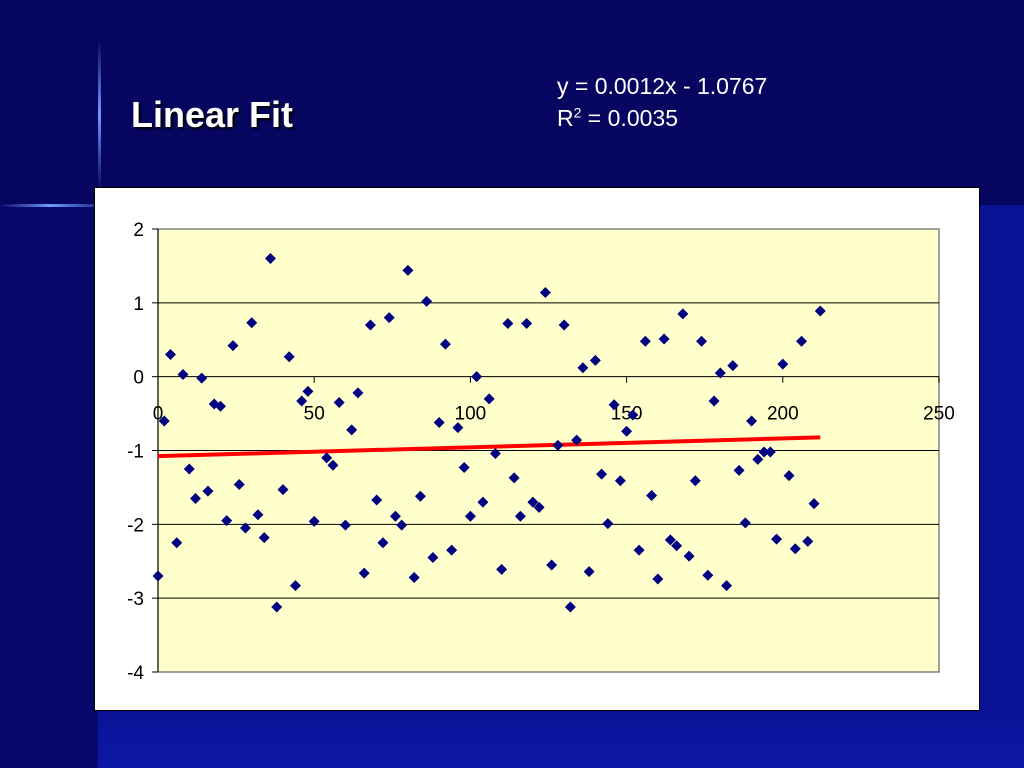 The height and width of the screenshot is (768, 1024). Describe the element at coordinates (135, 525) in the screenshot. I see `y-tick-label: -2` at that location.